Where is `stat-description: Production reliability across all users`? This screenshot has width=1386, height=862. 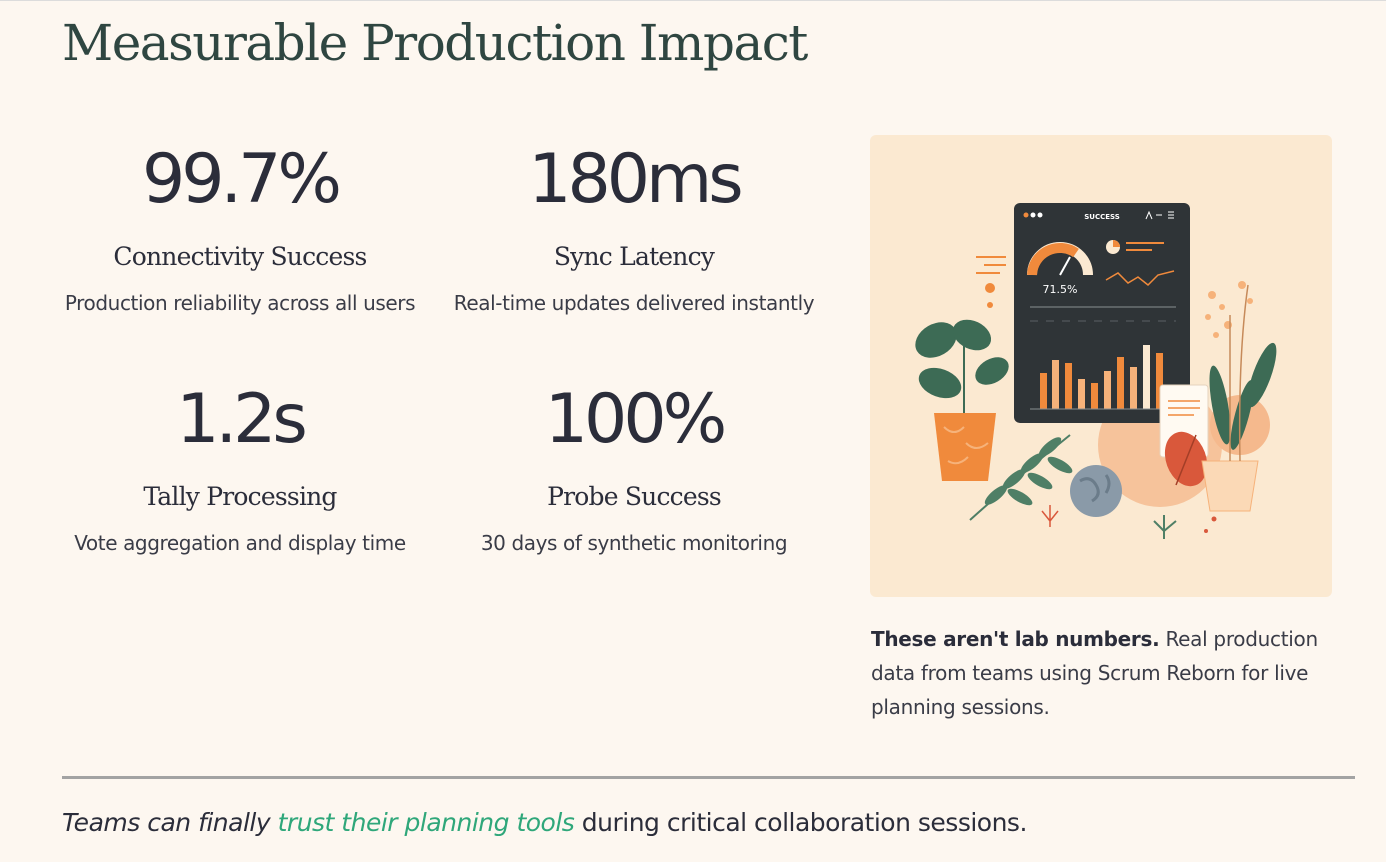 stat-description: Production reliability across all users is located at coordinates (240, 303).